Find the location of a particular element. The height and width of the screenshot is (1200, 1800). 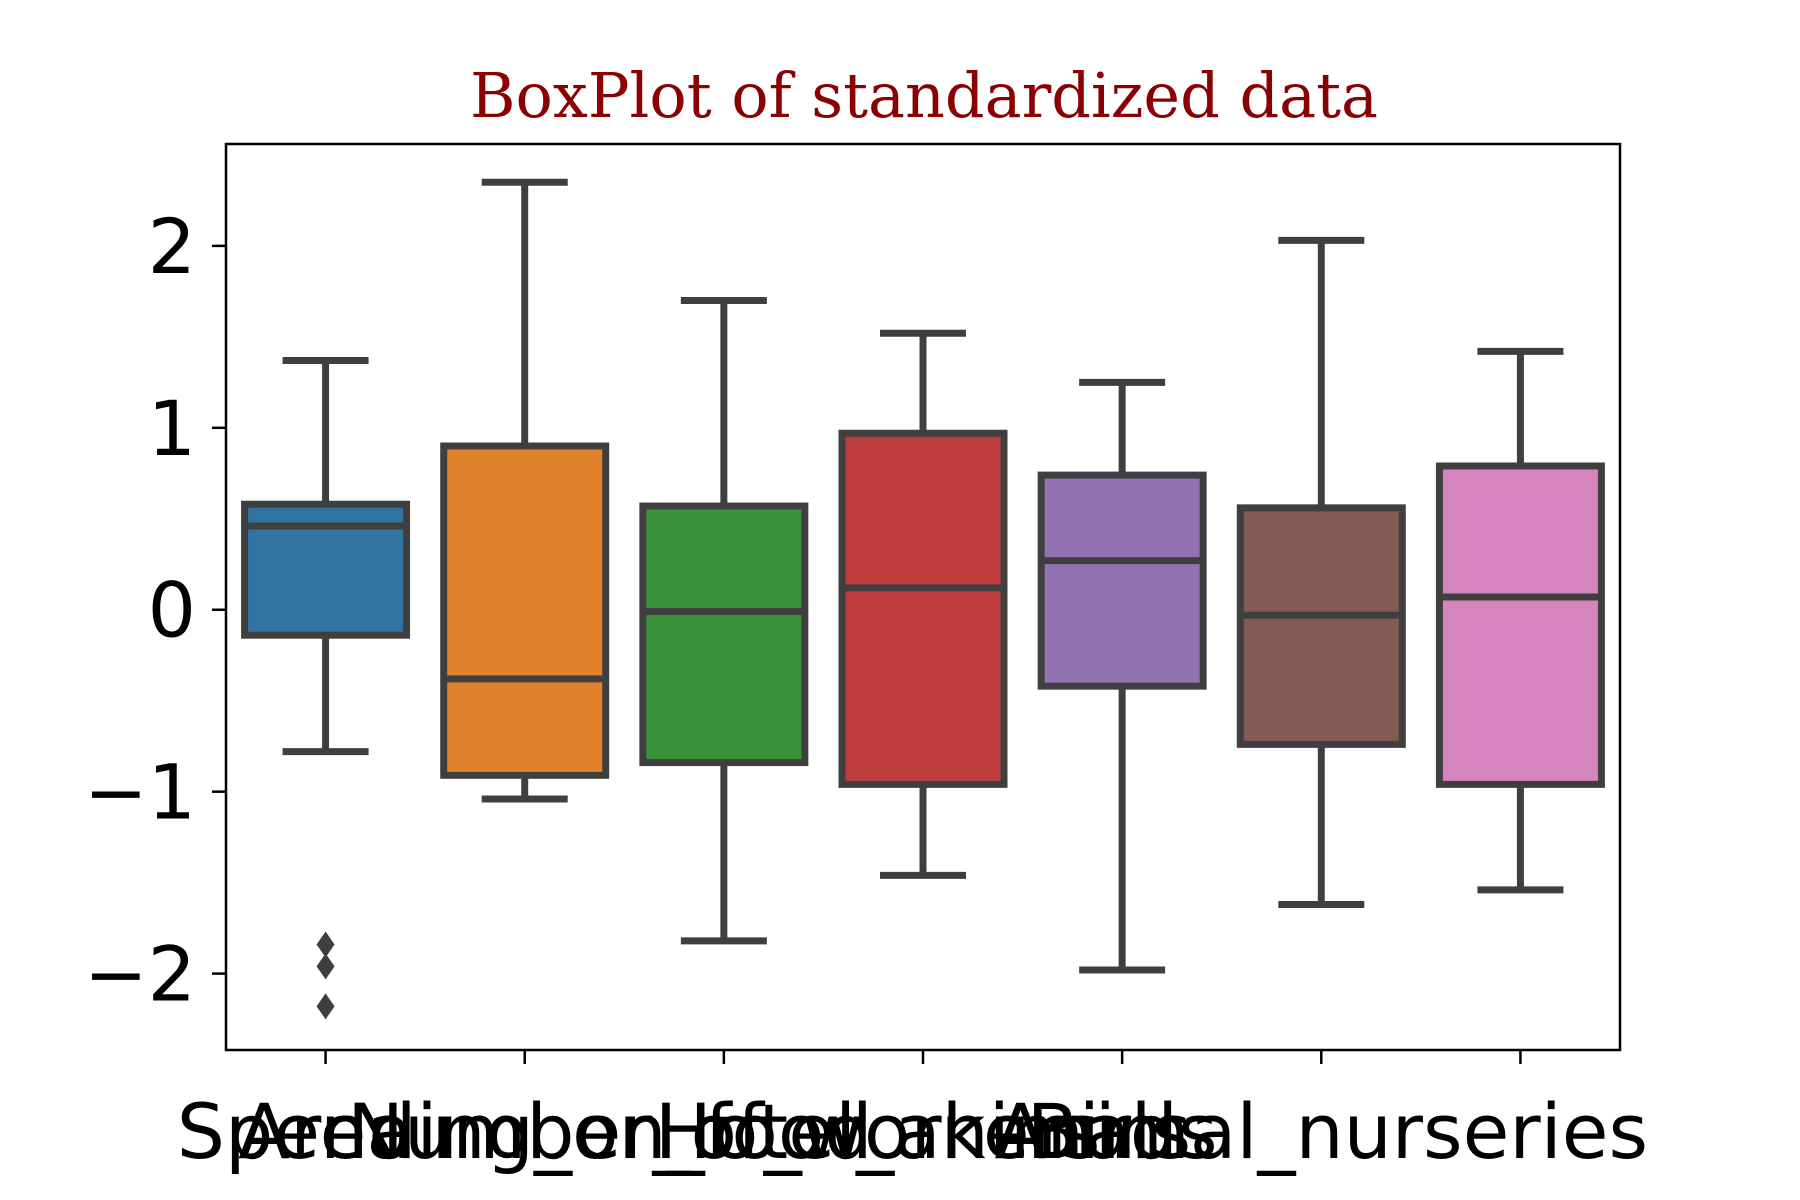

y-tick-label: −2 is located at coordinates (140, 974).